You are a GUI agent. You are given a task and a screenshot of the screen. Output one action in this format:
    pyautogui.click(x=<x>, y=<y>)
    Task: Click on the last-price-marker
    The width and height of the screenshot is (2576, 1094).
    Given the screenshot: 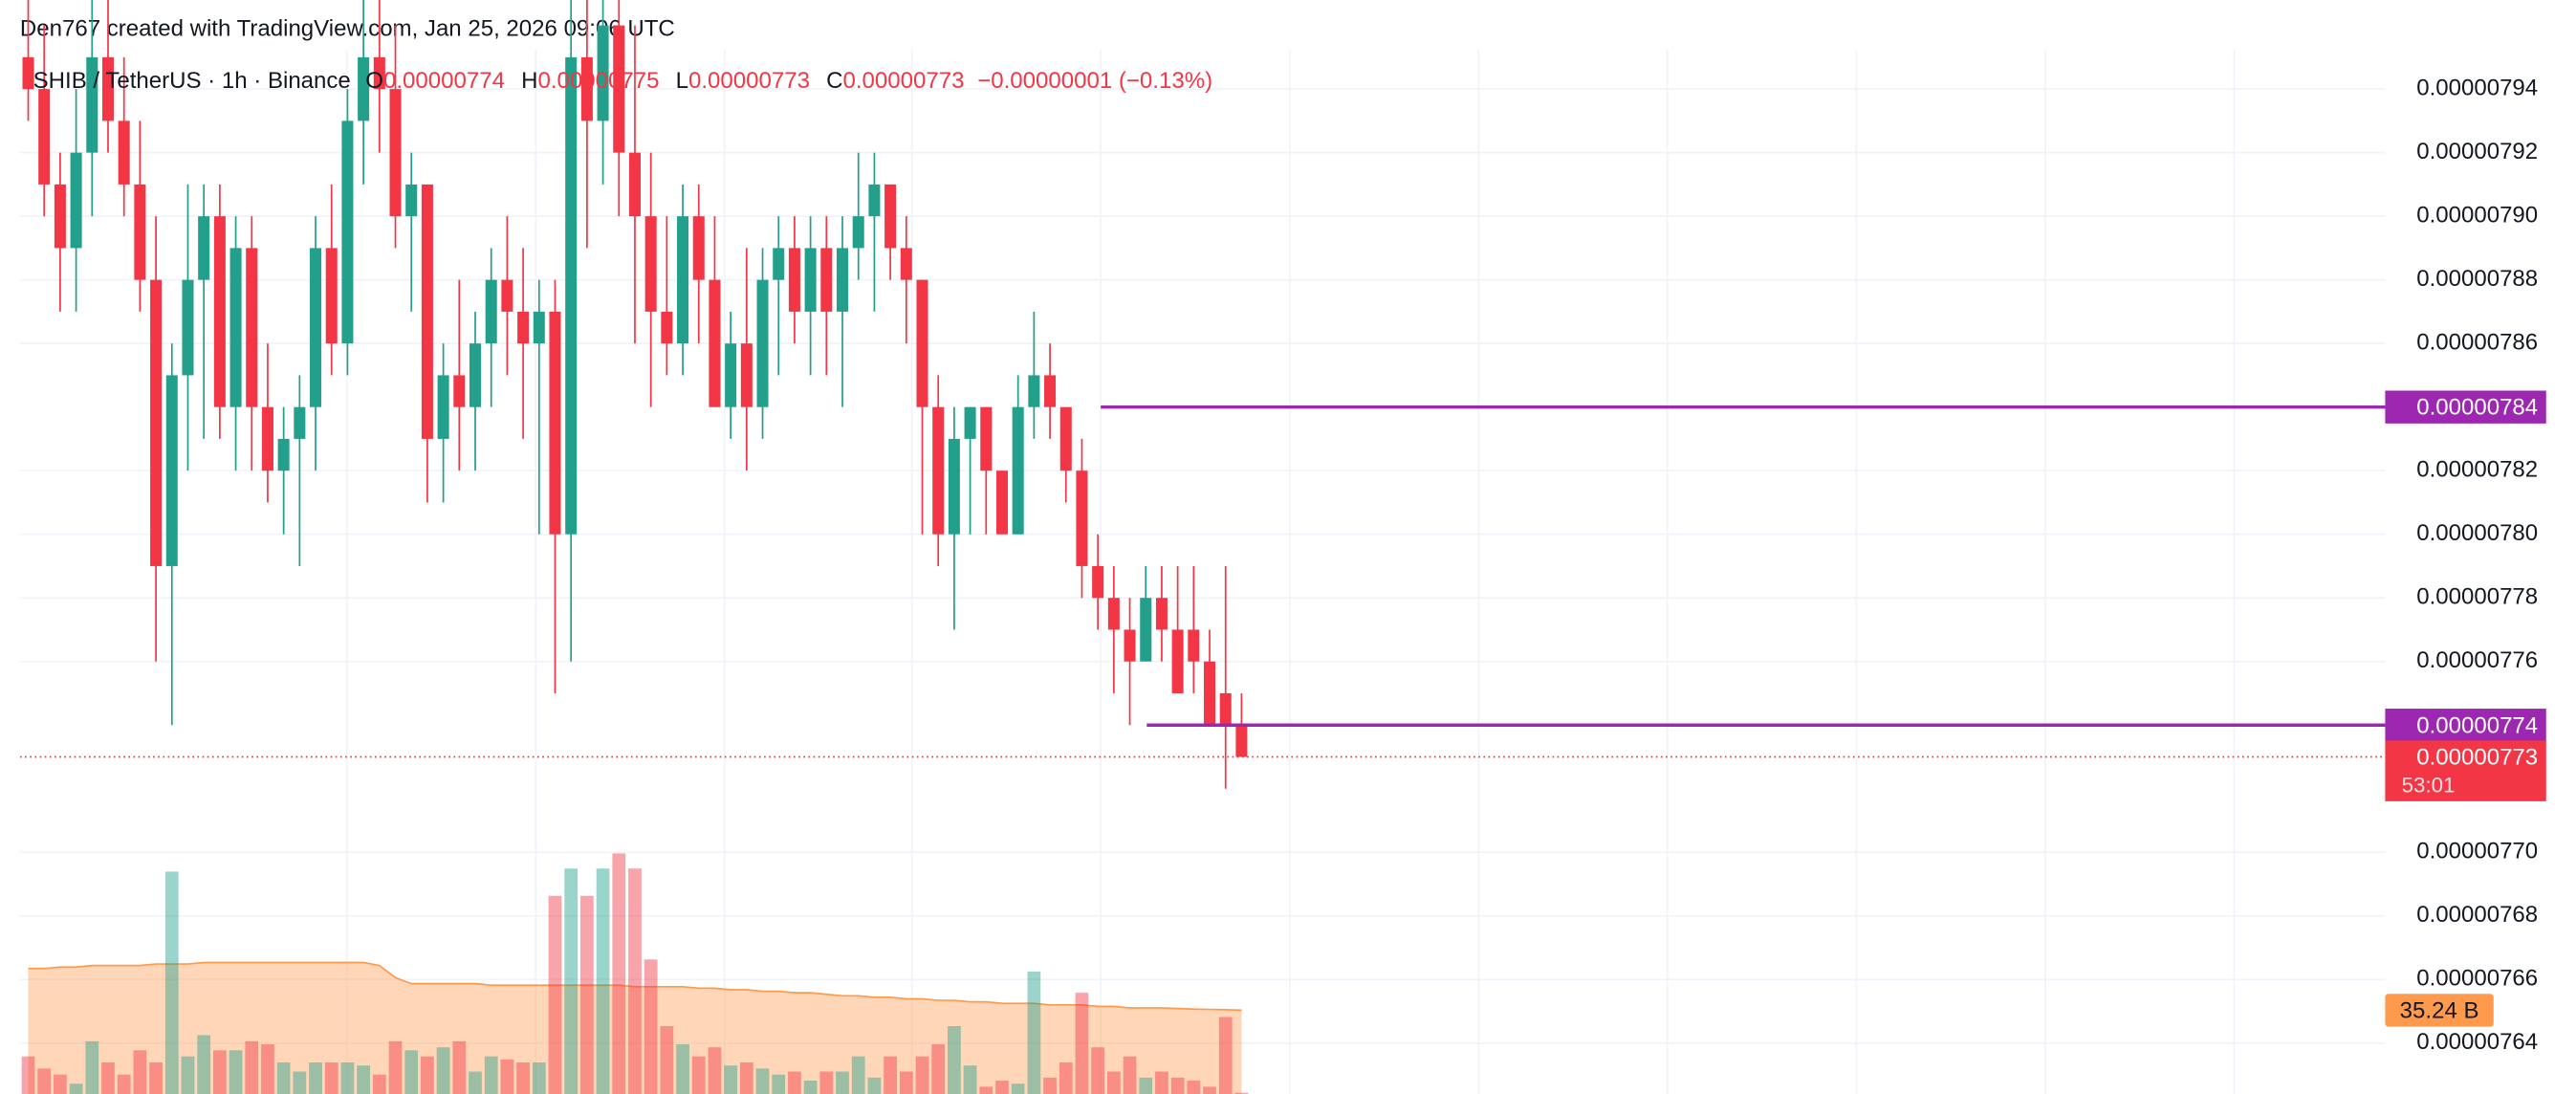 What is the action you would take?
    pyautogui.click(x=2465, y=770)
    